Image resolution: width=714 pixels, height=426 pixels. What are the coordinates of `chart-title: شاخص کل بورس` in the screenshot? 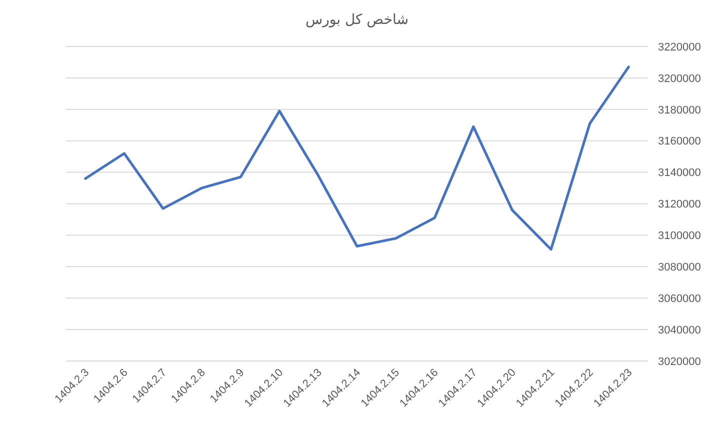 It's located at (357, 20).